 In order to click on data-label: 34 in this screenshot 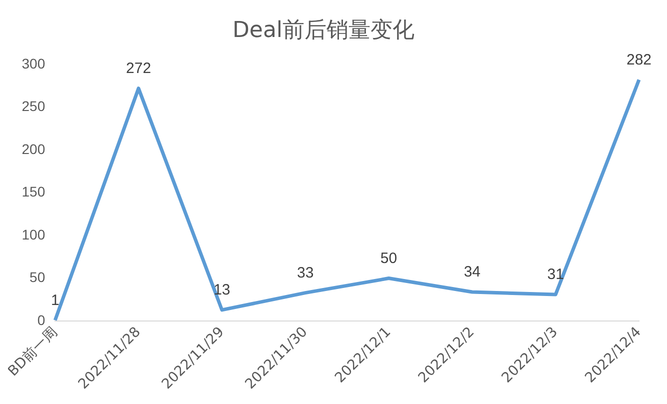, I will do `click(472, 272)`.